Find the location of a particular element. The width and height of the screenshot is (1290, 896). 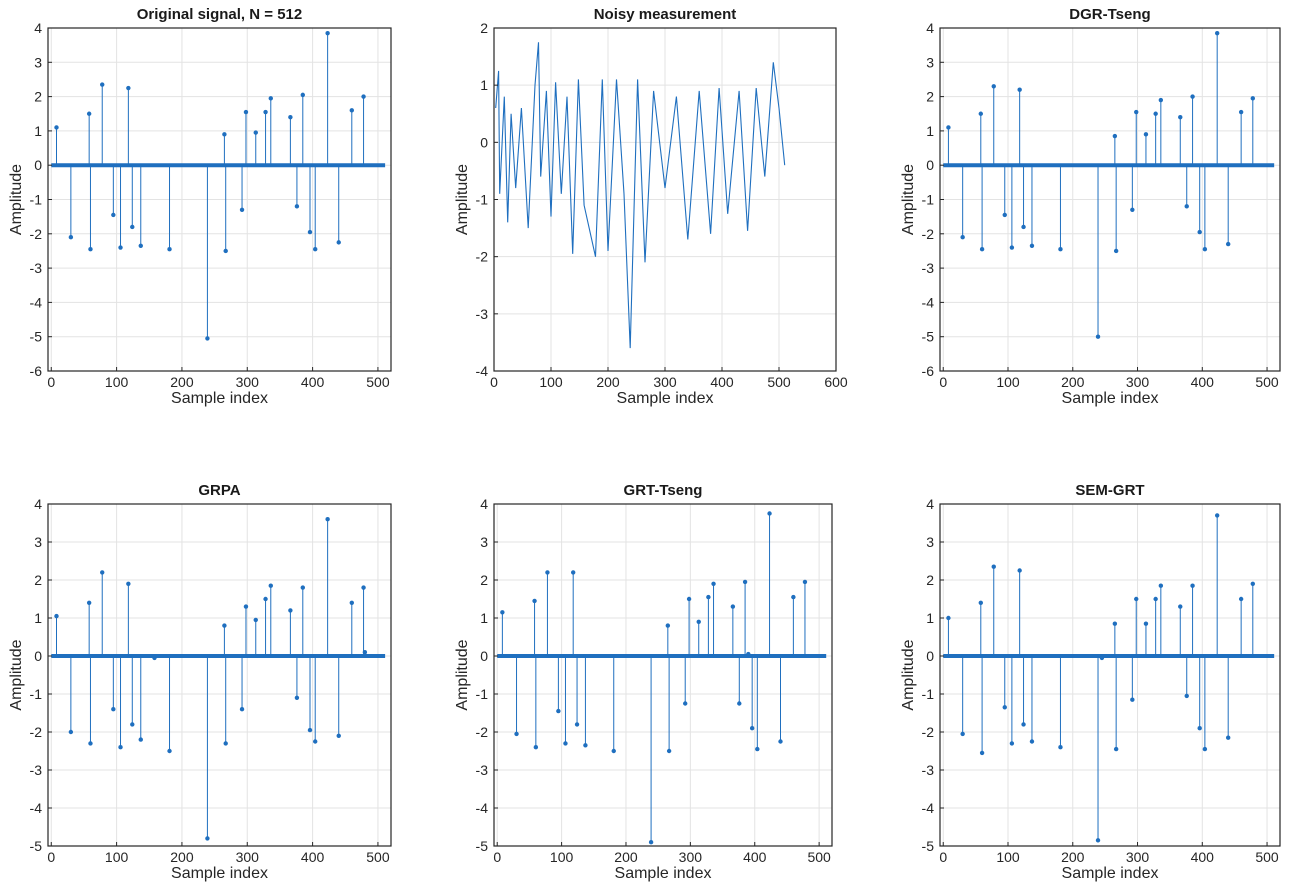

x-axis-label: Sample index is located at coordinates (663, 873).